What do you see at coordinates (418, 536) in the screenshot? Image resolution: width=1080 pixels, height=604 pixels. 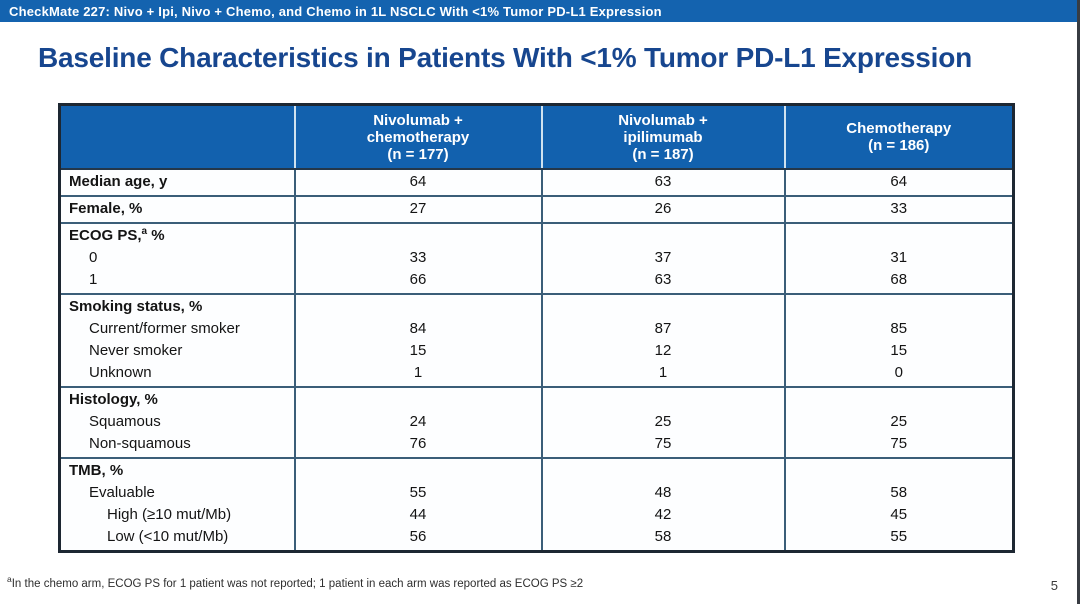 I see `value-line: 56` at bounding box center [418, 536].